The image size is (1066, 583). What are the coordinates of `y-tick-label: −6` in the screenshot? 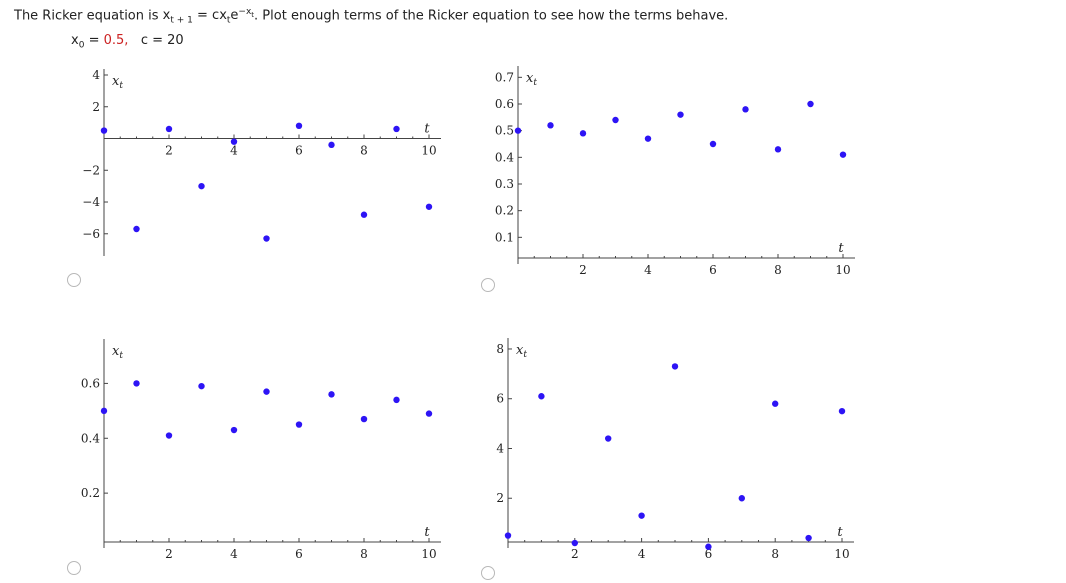 It's located at (91, 234).